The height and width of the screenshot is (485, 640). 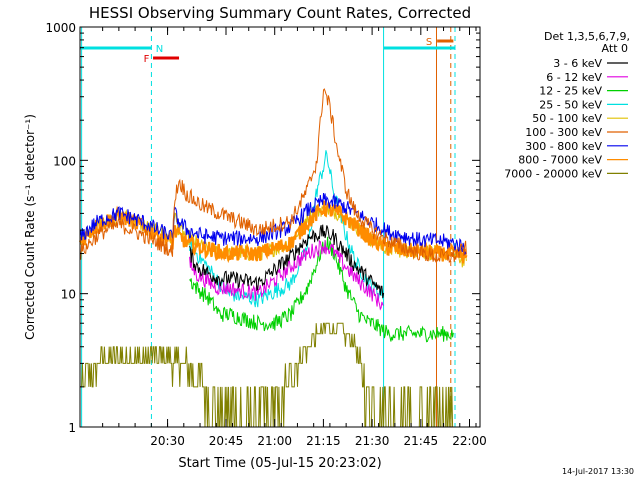 I want to click on legend-label: 12 - 25 keV, so click(x=570, y=91).